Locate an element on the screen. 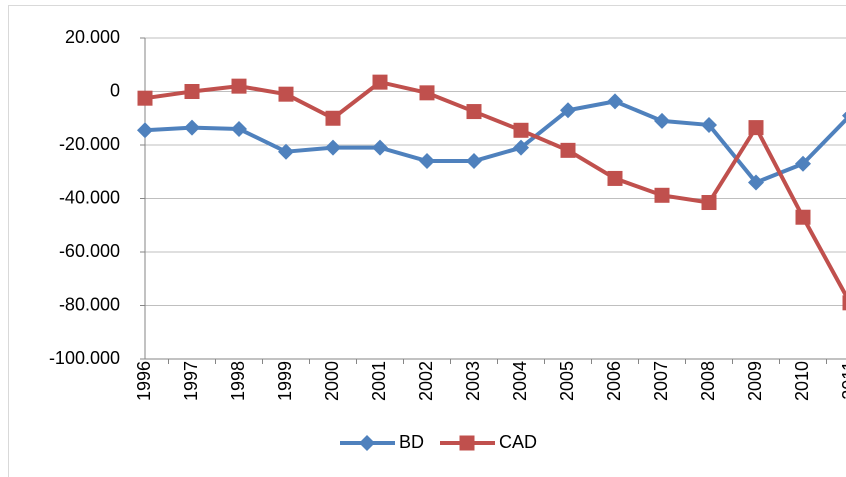  series-line is located at coordinates (495, 142).